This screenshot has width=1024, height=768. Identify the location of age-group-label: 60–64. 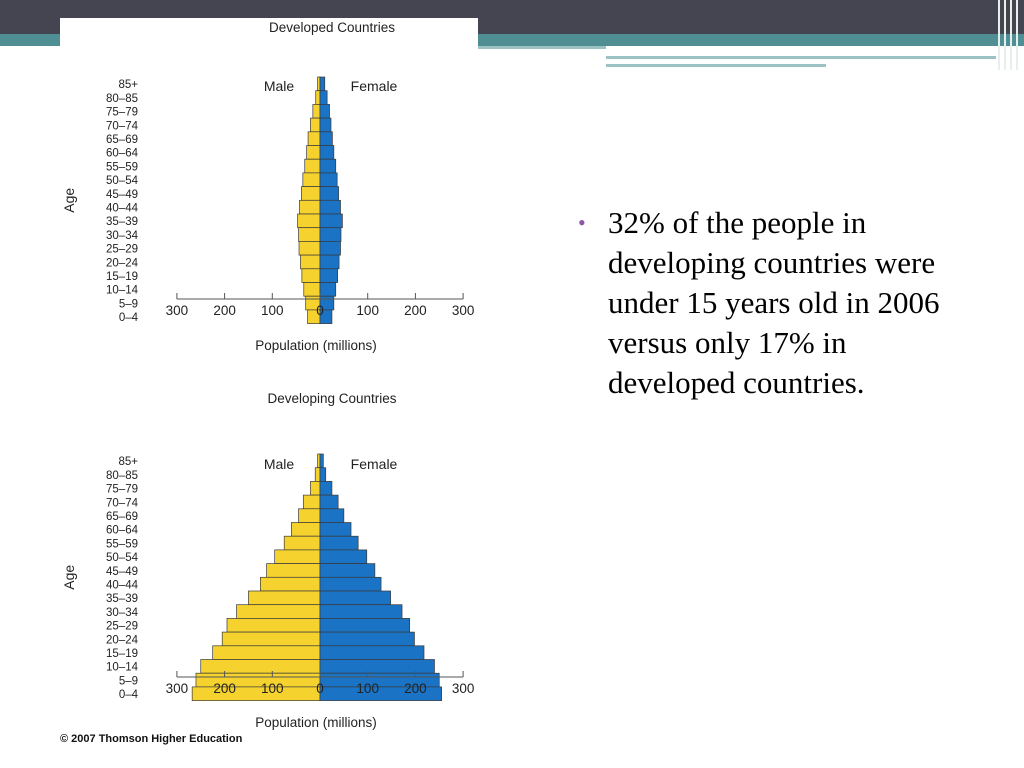
(122, 531).